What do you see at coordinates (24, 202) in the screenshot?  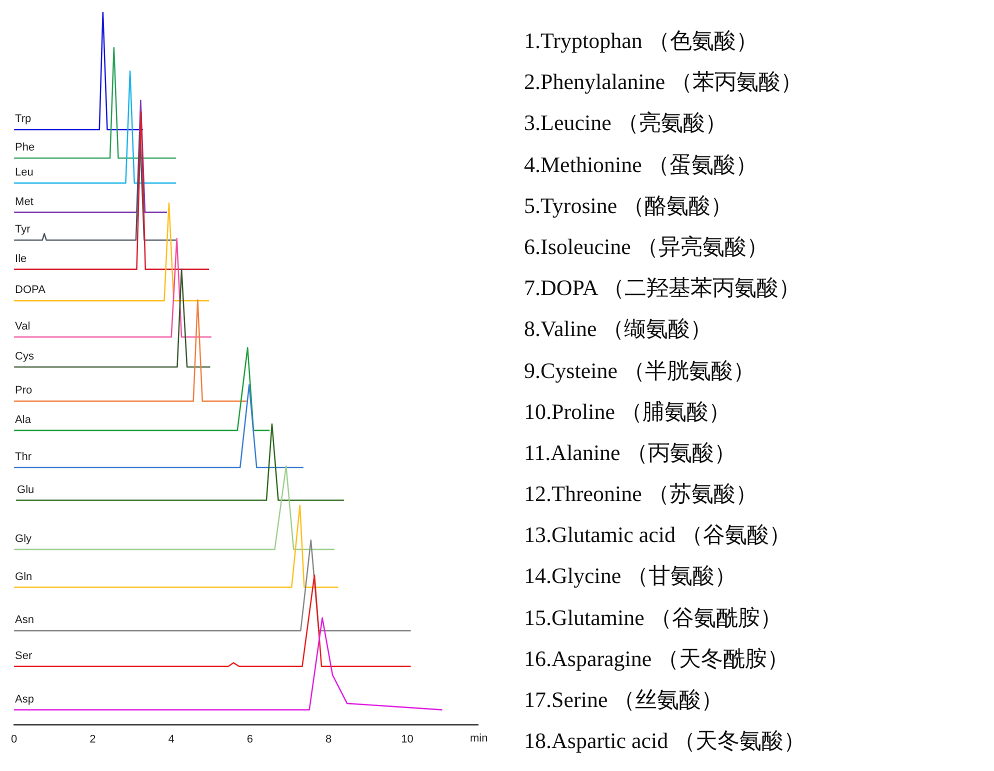 I see `series-label: Met` at bounding box center [24, 202].